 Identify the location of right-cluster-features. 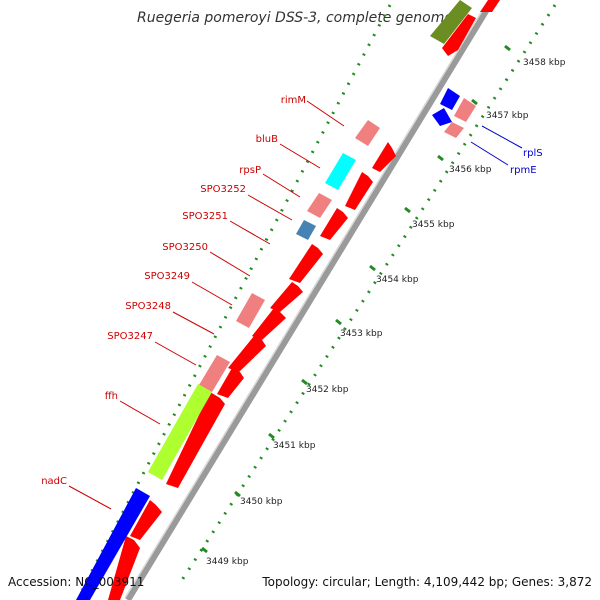
(454, 113).